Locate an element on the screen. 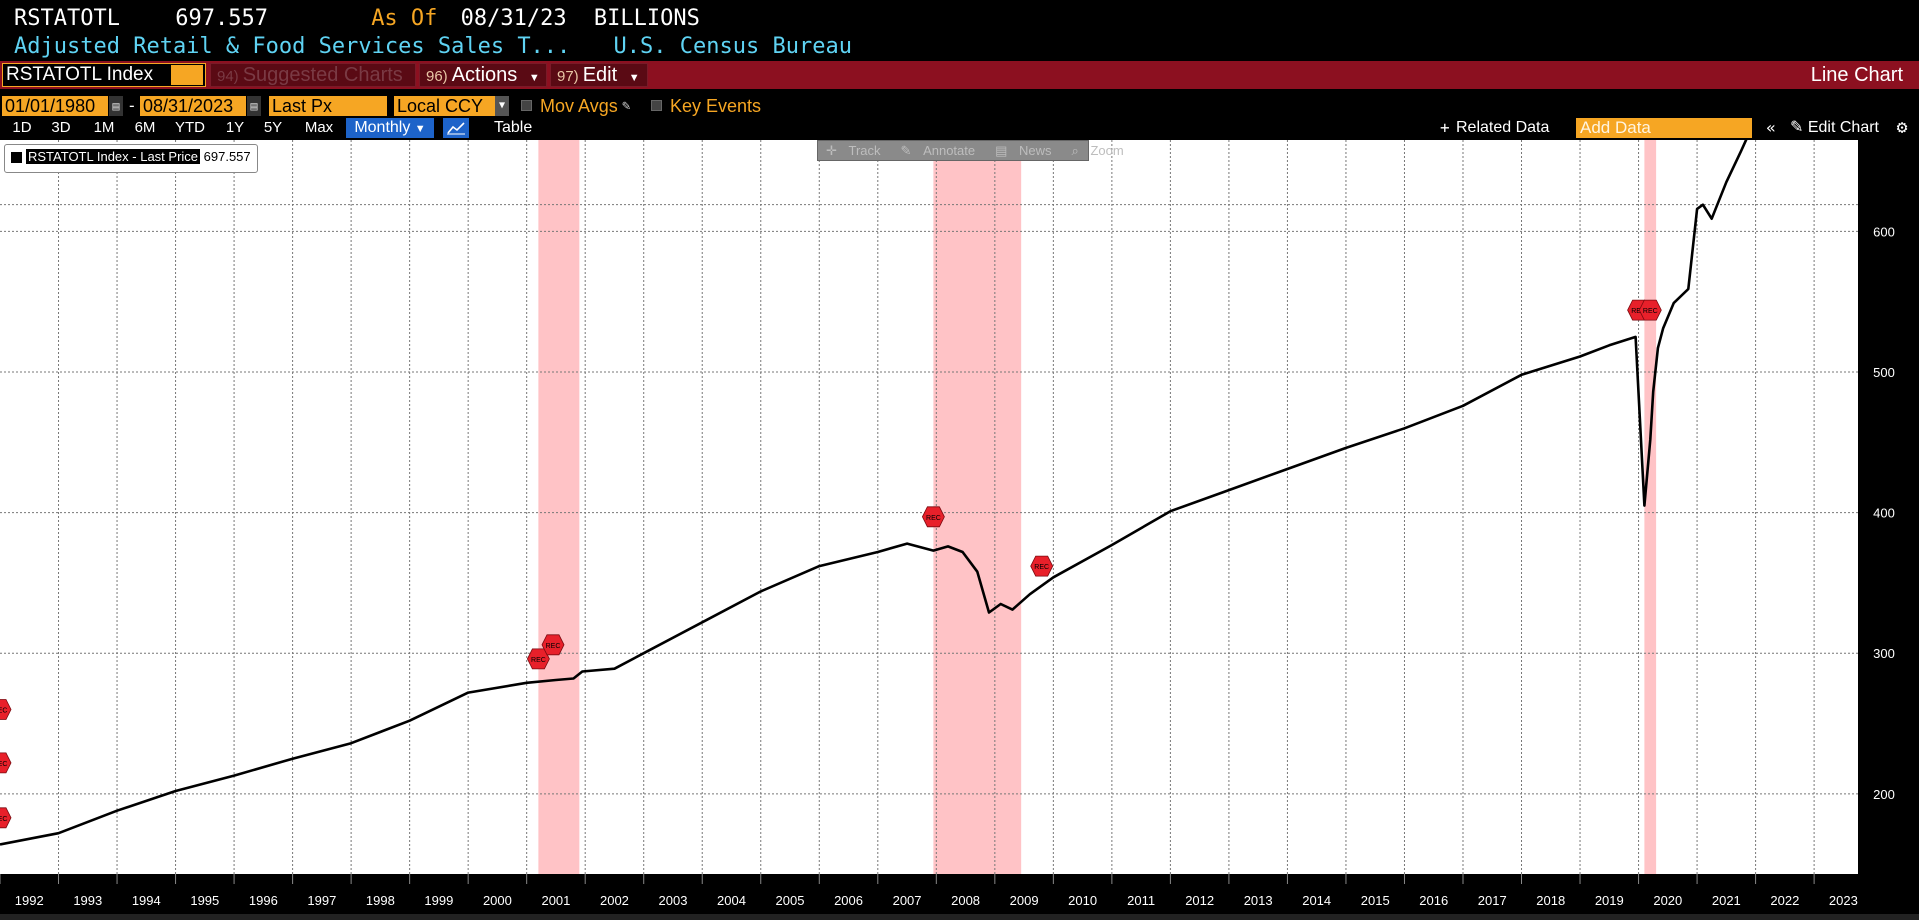  news-tool: ▤ News is located at coordinates (1023, 150).